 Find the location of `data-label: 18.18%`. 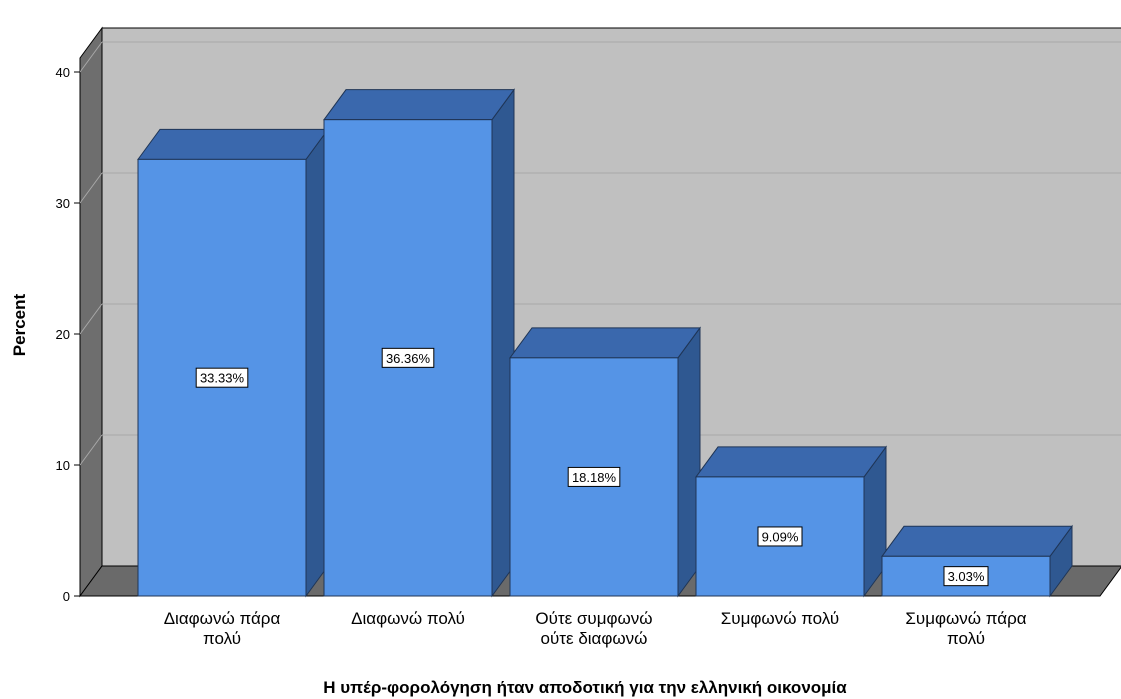

data-label: 18.18% is located at coordinates (594, 477).